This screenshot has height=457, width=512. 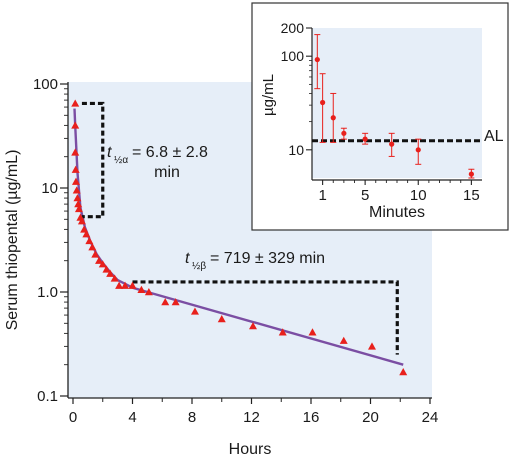 What do you see at coordinates (73, 417) in the screenshot?
I see `main-x-tick-label: 0` at bounding box center [73, 417].